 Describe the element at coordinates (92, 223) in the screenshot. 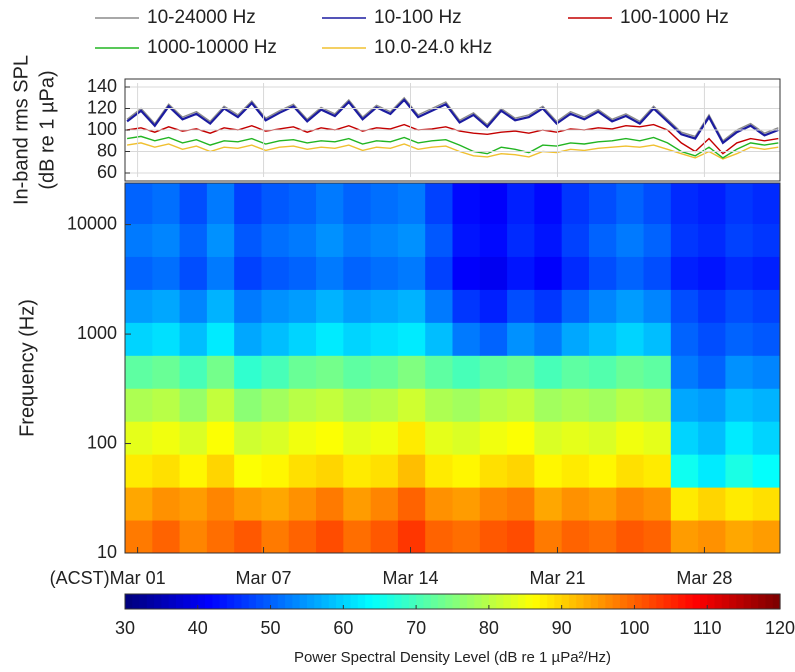

I see `y-tick-label: 10000` at that location.